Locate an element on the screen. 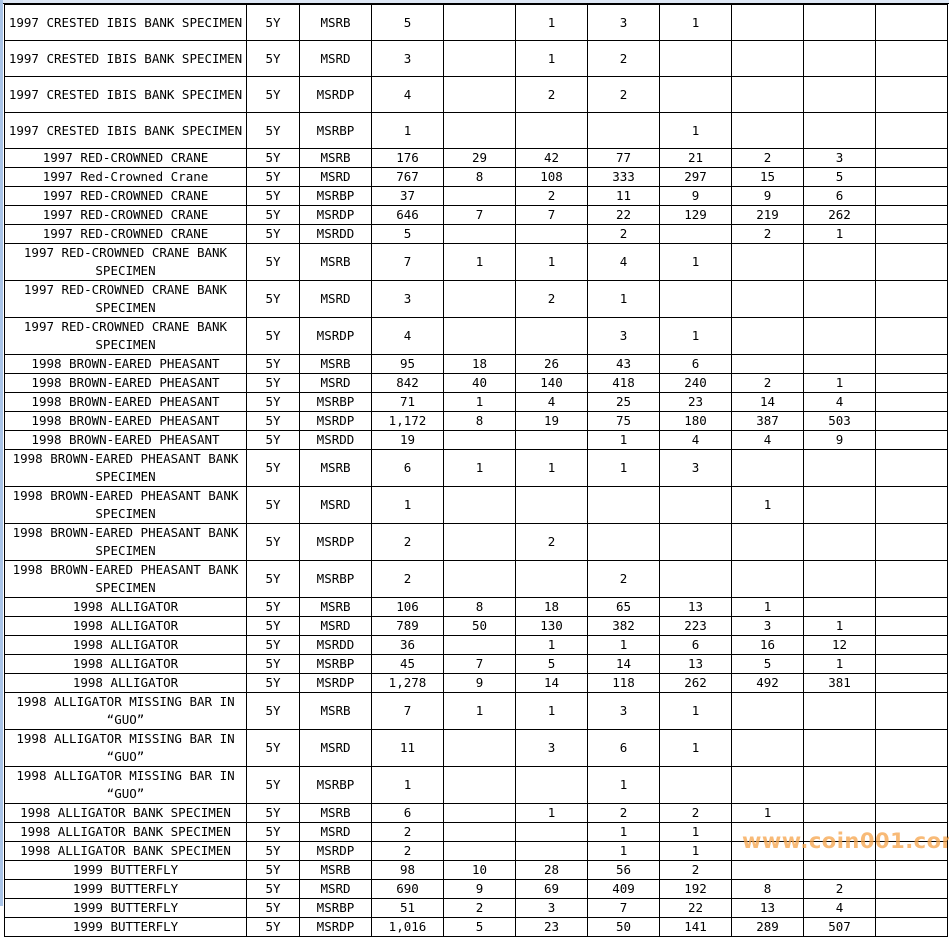  cell-count: 28 is located at coordinates (551, 870).